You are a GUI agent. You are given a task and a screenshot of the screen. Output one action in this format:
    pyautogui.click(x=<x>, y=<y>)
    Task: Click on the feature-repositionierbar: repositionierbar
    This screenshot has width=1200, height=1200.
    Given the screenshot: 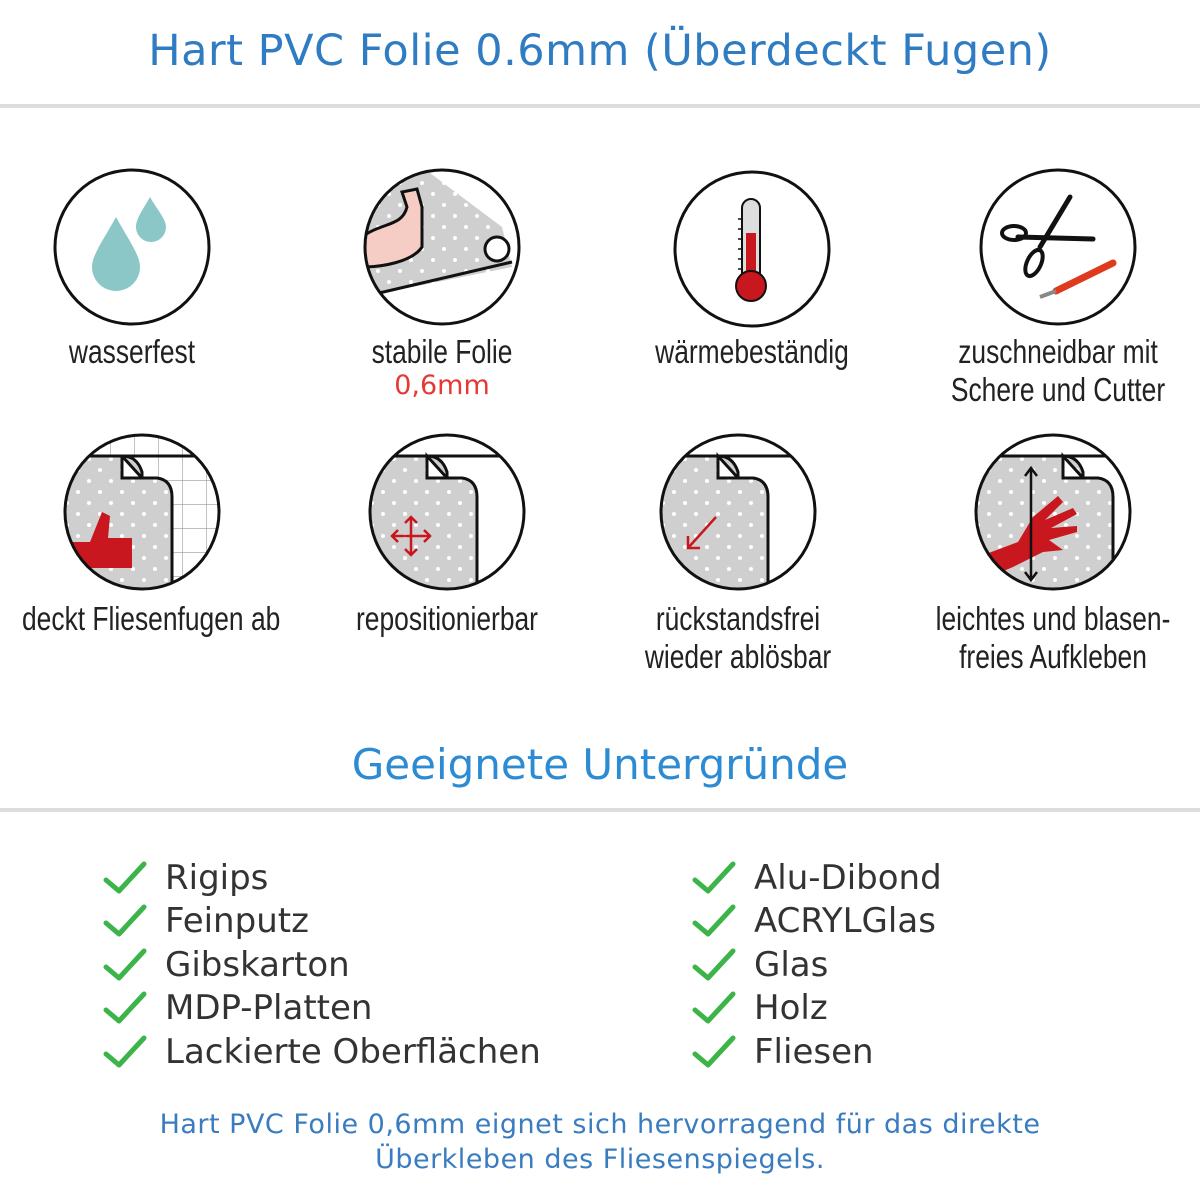 What is the action you would take?
    pyautogui.click(x=447, y=535)
    